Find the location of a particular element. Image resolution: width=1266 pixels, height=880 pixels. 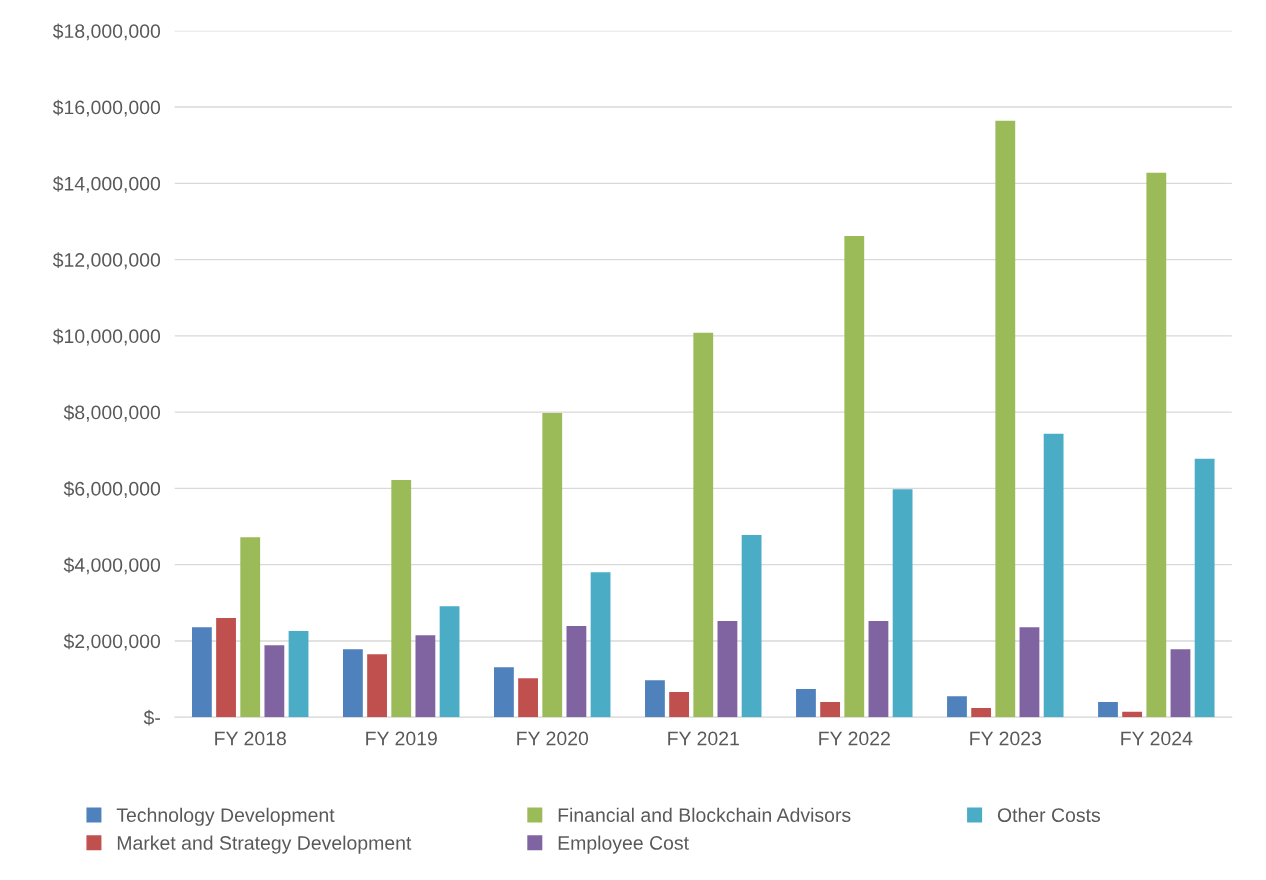

y-tick-label: $16,000,000 is located at coordinates (106, 108).